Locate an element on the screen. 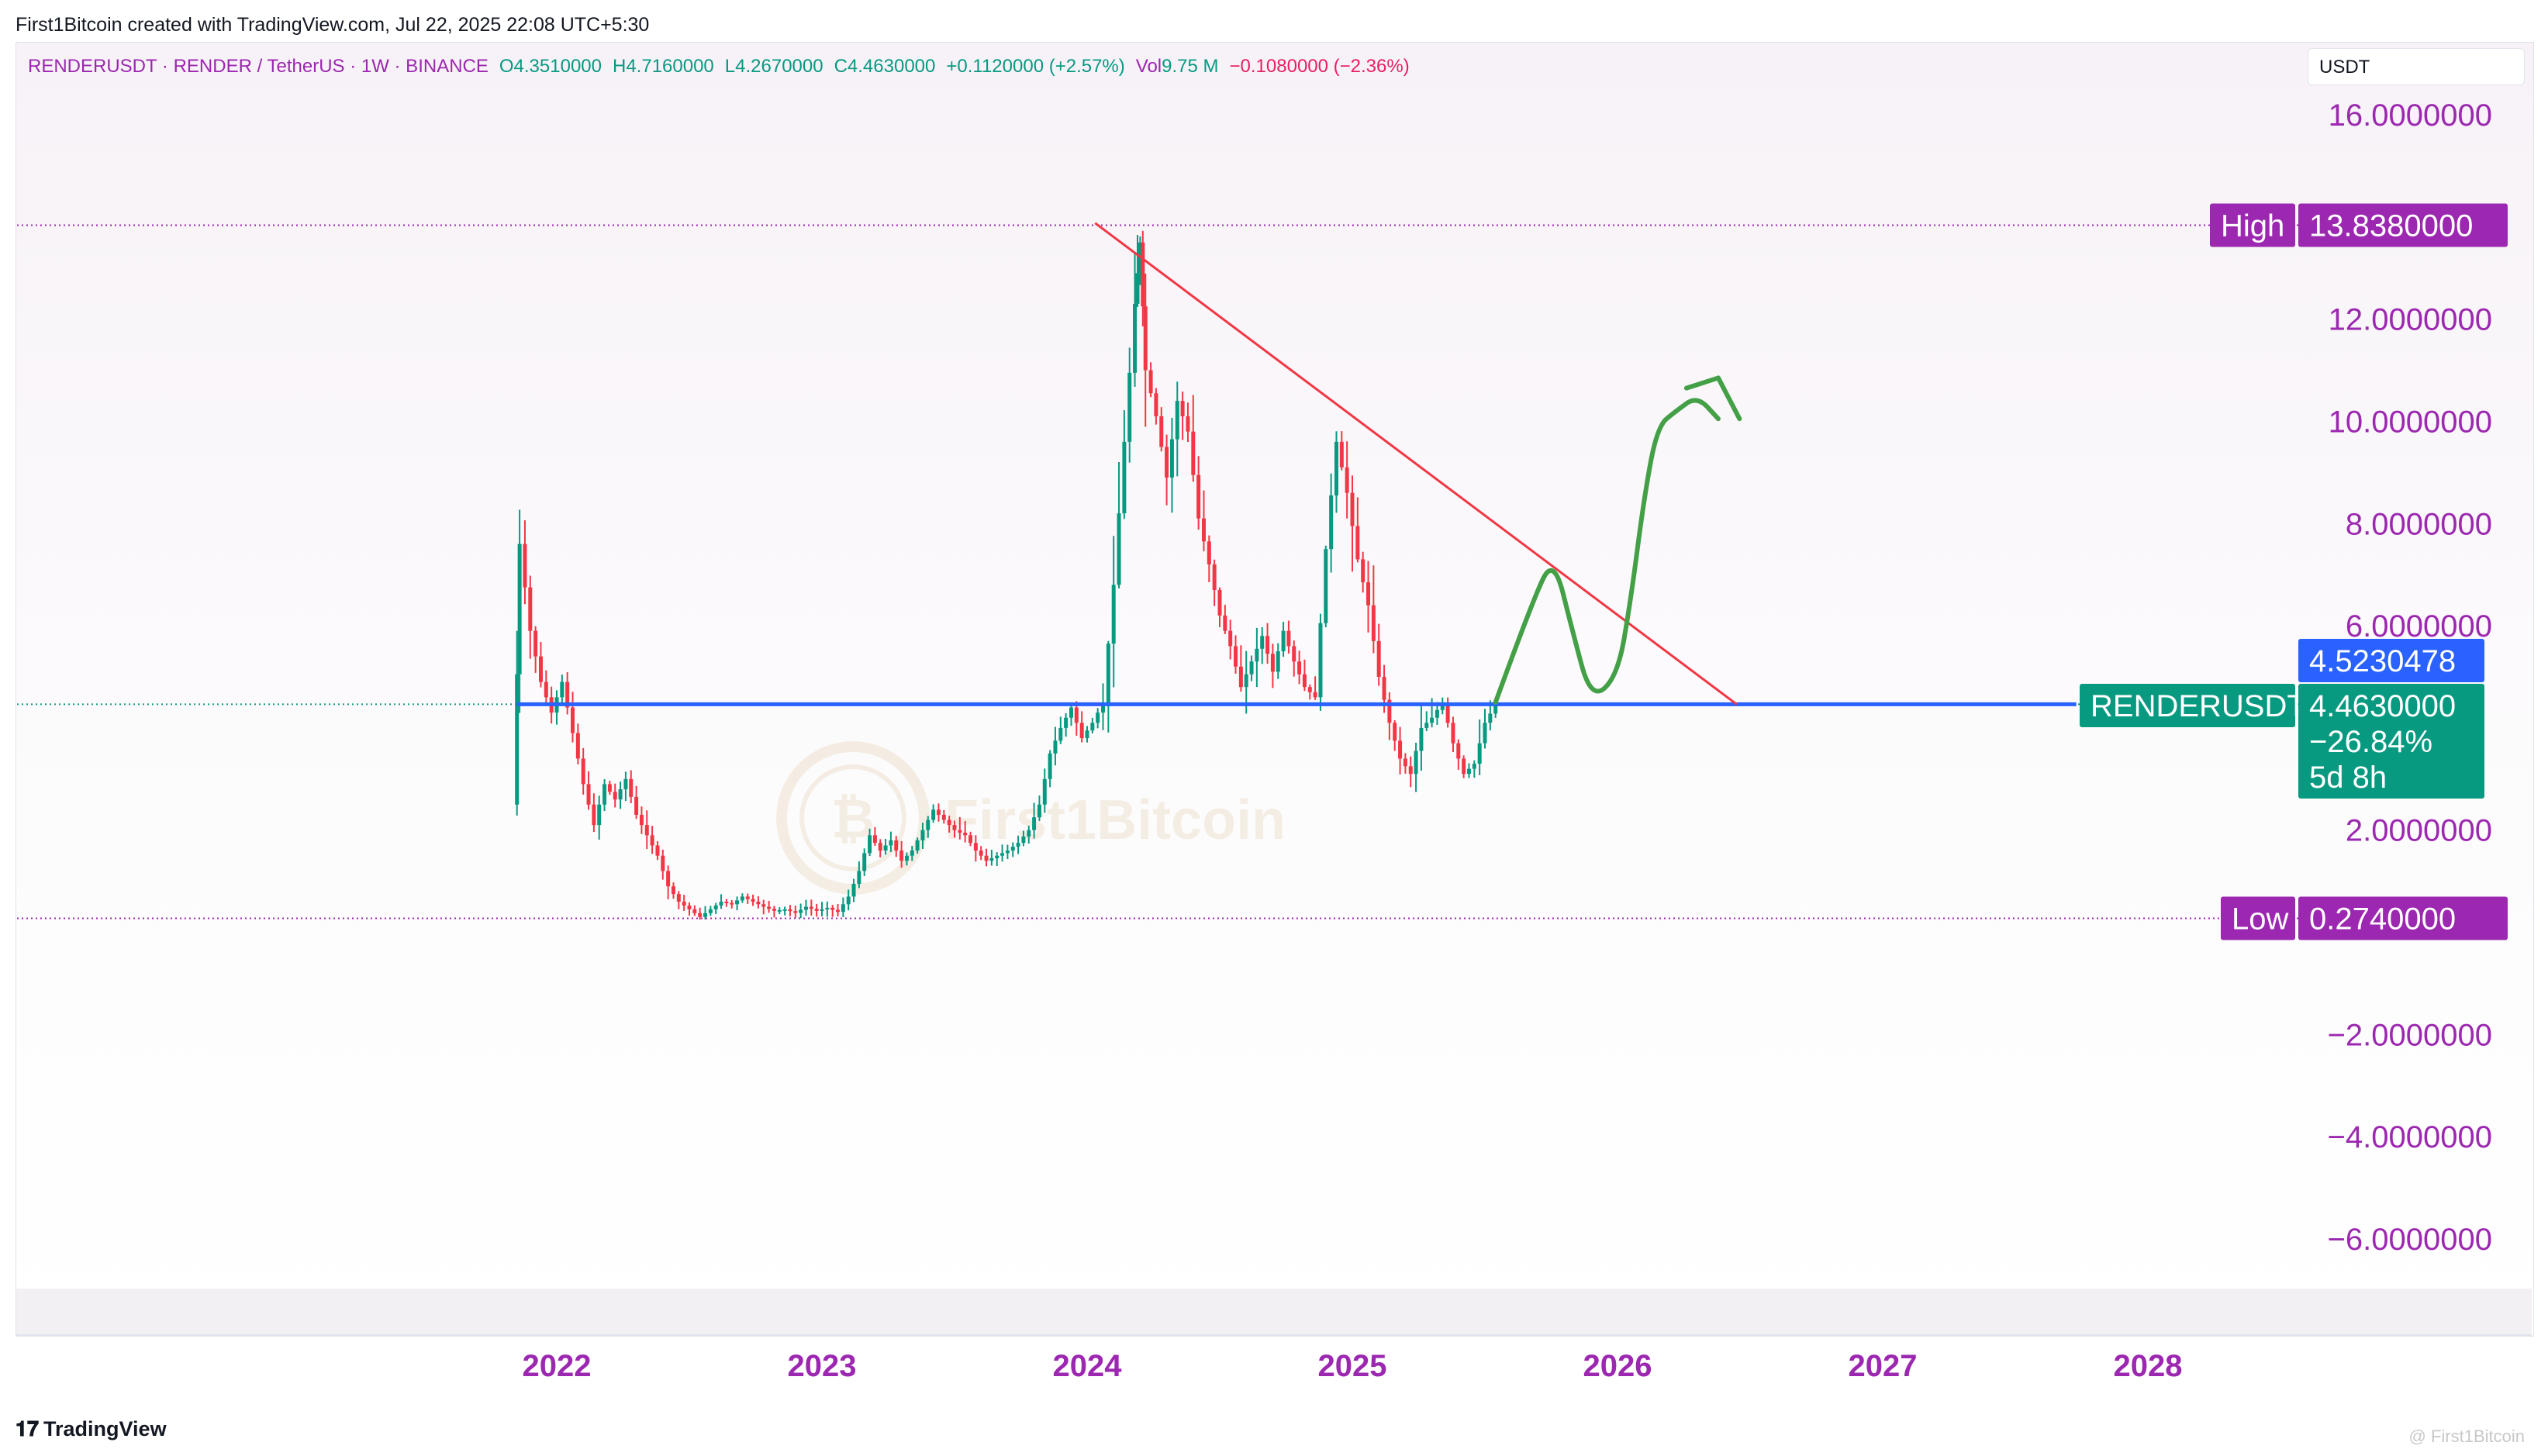 The image size is (2548, 1456). legend-low: L4.2670000 is located at coordinates (773, 67).